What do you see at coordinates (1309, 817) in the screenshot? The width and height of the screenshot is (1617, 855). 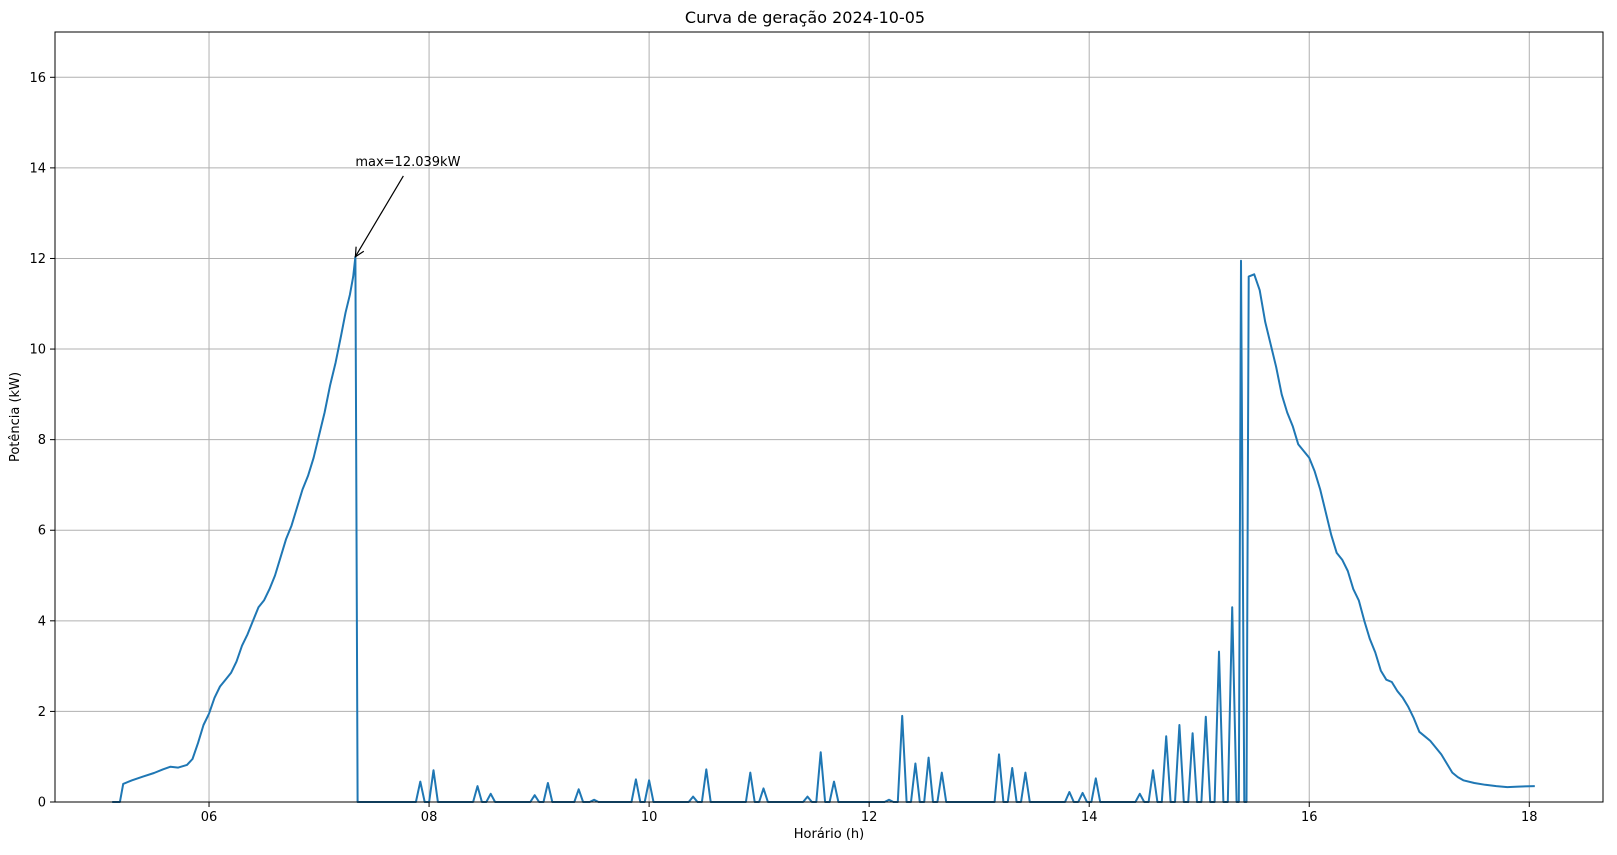 I see `x-tick-label: 16` at bounding box center [1309, 817].